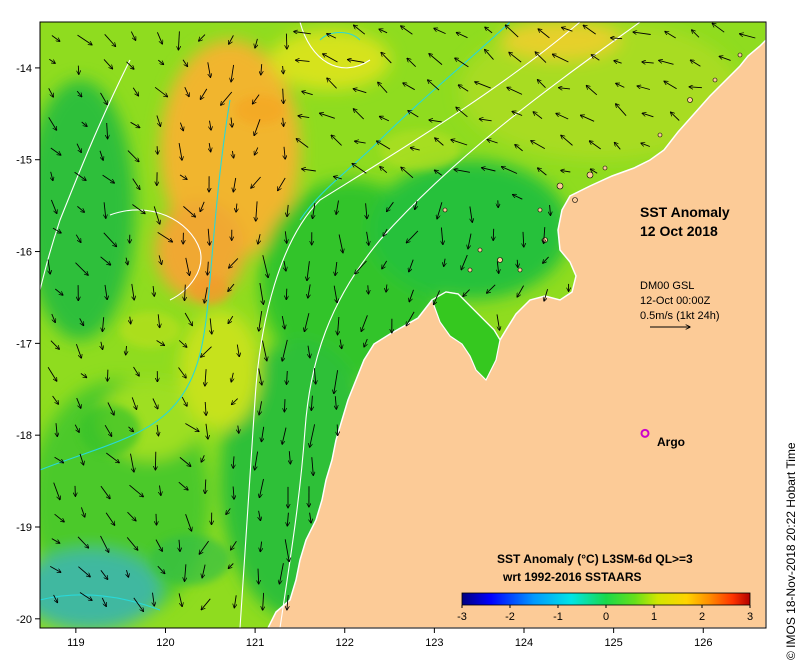 The height and width of the screenshot is (672, 809). What do you see at coordinates (24, 253) in the screenshot?
I see `y-tick-label: -16` at bounding box center [24, 253].